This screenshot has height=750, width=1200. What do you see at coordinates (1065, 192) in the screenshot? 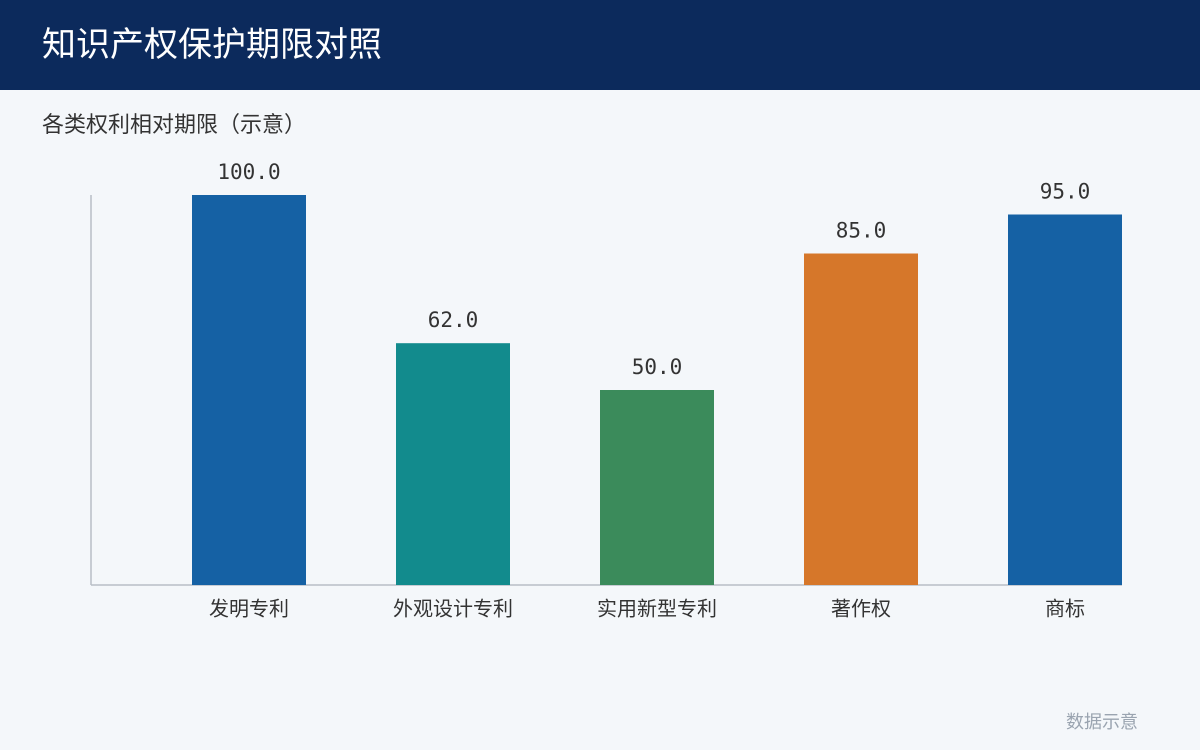
I see `value-label: 95.0` at bounding box center [1065, 192].